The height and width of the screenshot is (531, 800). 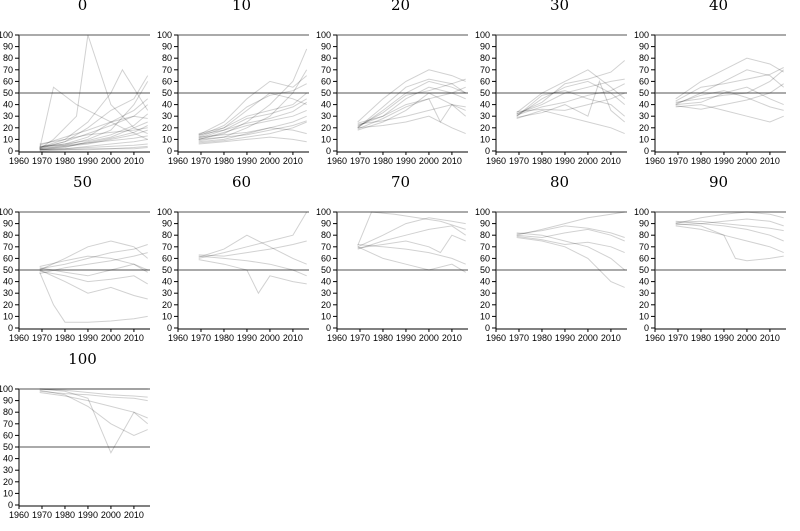 What do you see at coordinates (559, 7) in the screenshot?
I see `panel-title: 30` at bounding box center [559, 7].